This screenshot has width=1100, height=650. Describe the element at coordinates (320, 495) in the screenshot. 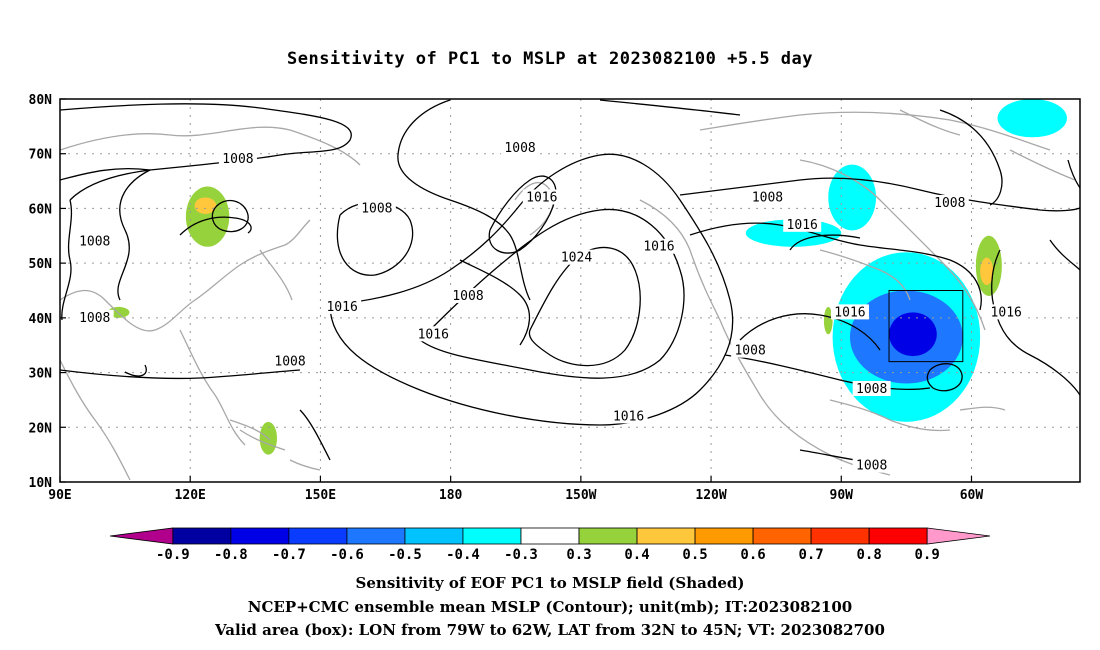

I see `x-tick-label: 150E` at that location.